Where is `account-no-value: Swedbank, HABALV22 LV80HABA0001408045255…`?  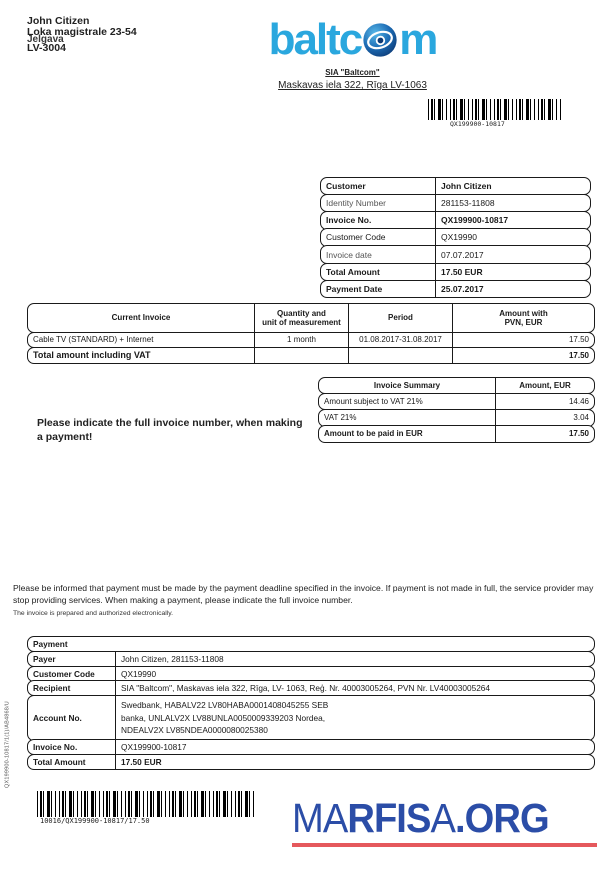 account-no-value: Swedbank, HABALV22 LV80HABA0001408045255… is located at coordinates (225, 718).